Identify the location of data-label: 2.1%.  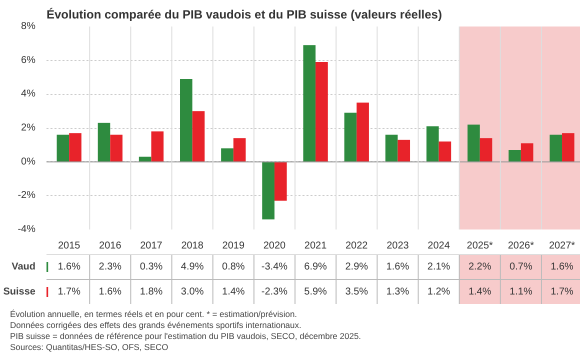
(438, 267).